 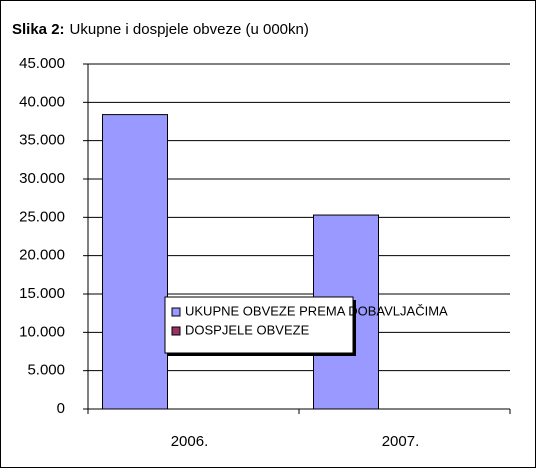 What do you see at coordinates (247, 329) in the screenshot?
I see `legend-label: DOSPJELE OBVEZE` at bounding box center [247, 329].